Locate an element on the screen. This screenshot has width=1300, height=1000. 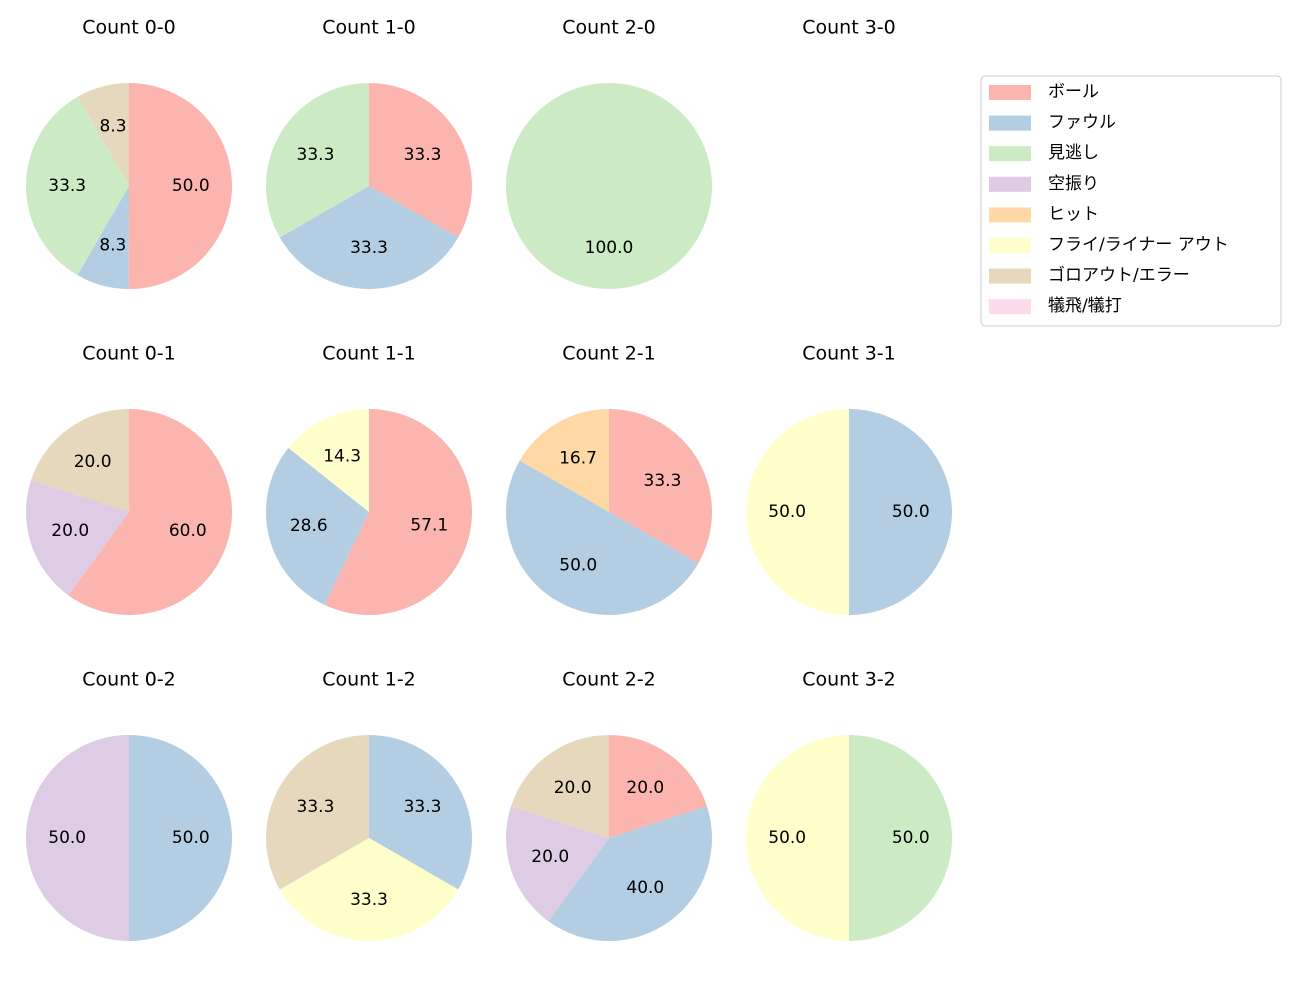
value-label: 57.1 is located at coordinates (429, 526).